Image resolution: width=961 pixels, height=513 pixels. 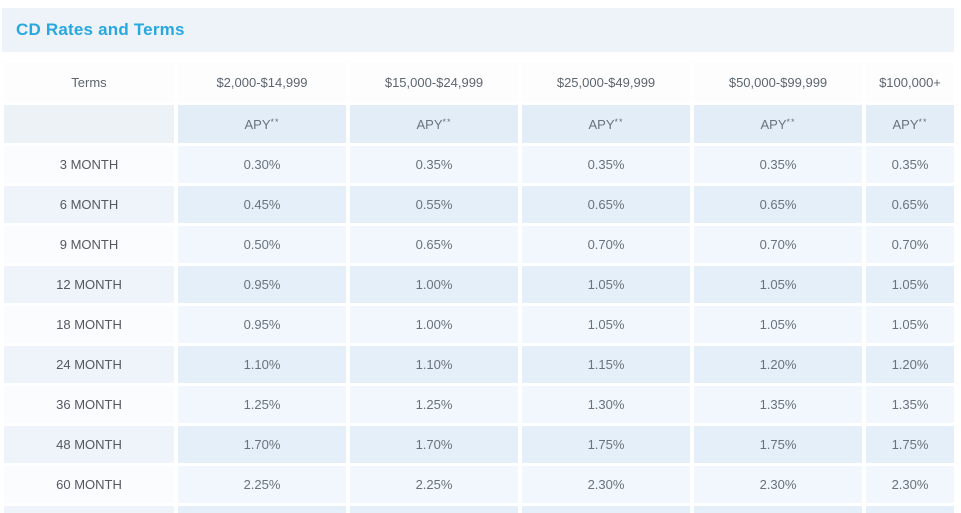 What do you see at coordinates (606, 364) in the screenshot?
I see `apy-value-cell: 1.15%` at bounding box center [606, 364].